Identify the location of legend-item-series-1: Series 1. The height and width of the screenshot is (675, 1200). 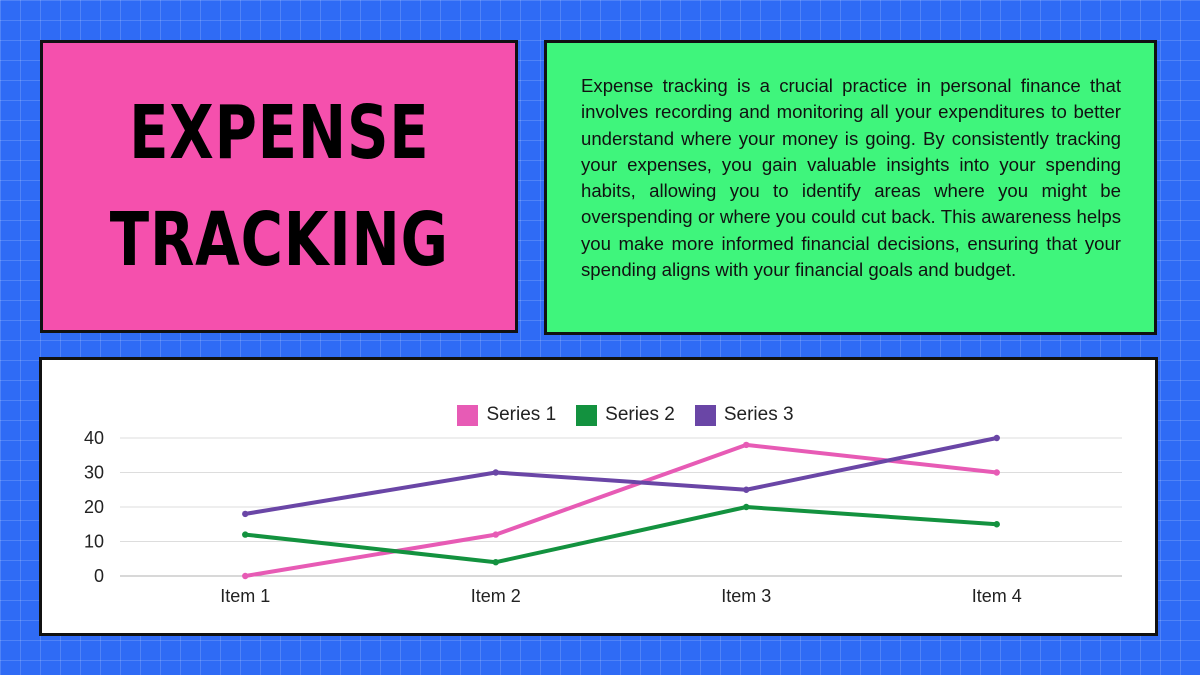
(506, 415).